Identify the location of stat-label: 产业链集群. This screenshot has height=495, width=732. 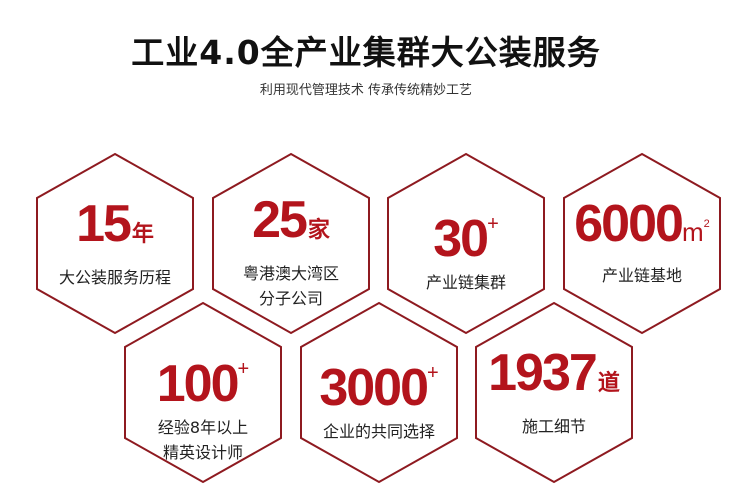
(465, 282).